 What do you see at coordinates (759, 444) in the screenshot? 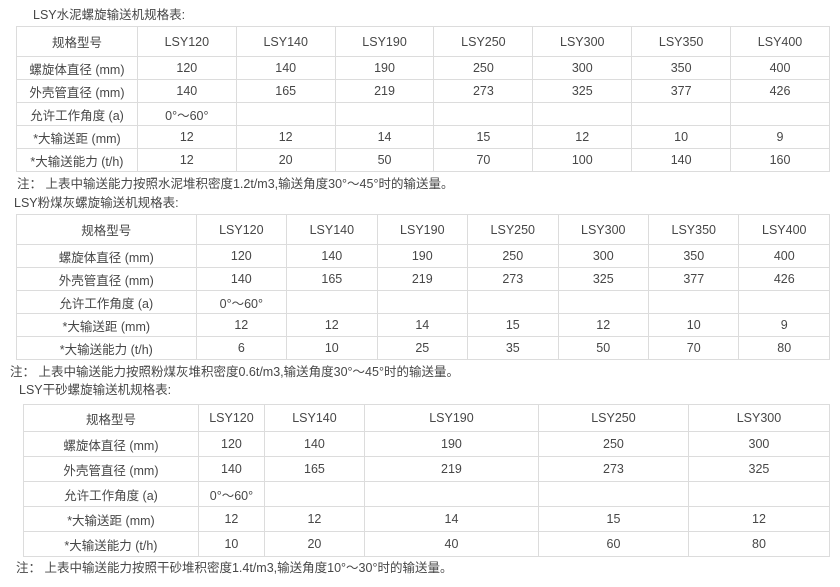
I see `cell-value: 300` at bounding box center [759, 444].